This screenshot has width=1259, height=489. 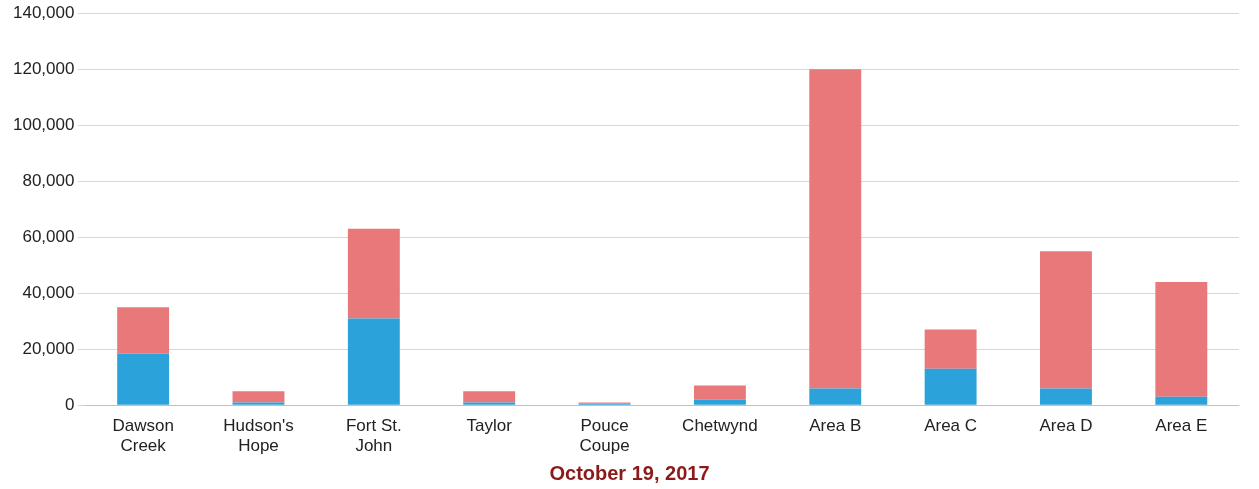 What do you see at coordinates (48, 236) in the screenshot?
I see `y-tick-label: 60,000` at bounding box center [48, 236].